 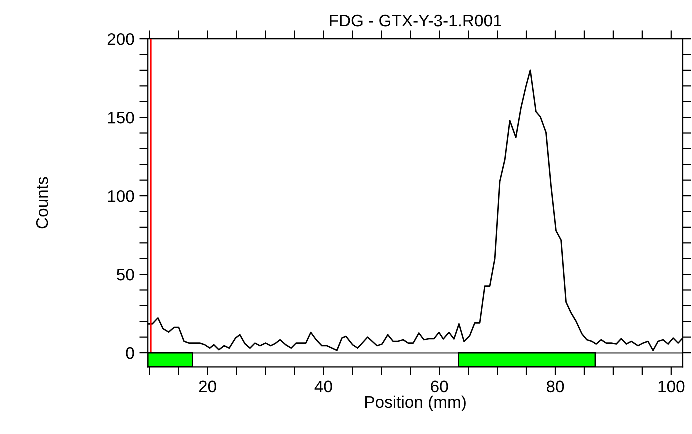 What do you see at coordinates (121, 196) in the screenshot?
I see `y-tick-label: 100` at bounding box center [121, 196].